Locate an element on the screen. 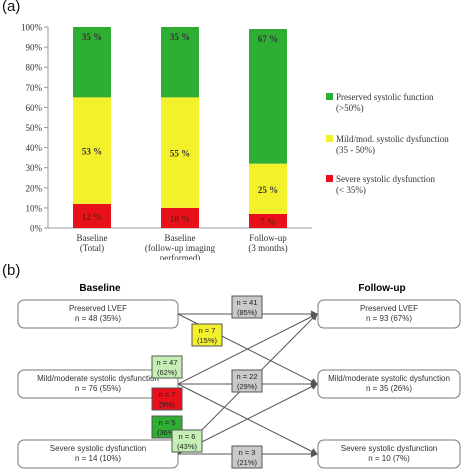 This screenshot has width=474, height=474. transition-label: n = 41 (85%) is located at coordinates (246, 307).